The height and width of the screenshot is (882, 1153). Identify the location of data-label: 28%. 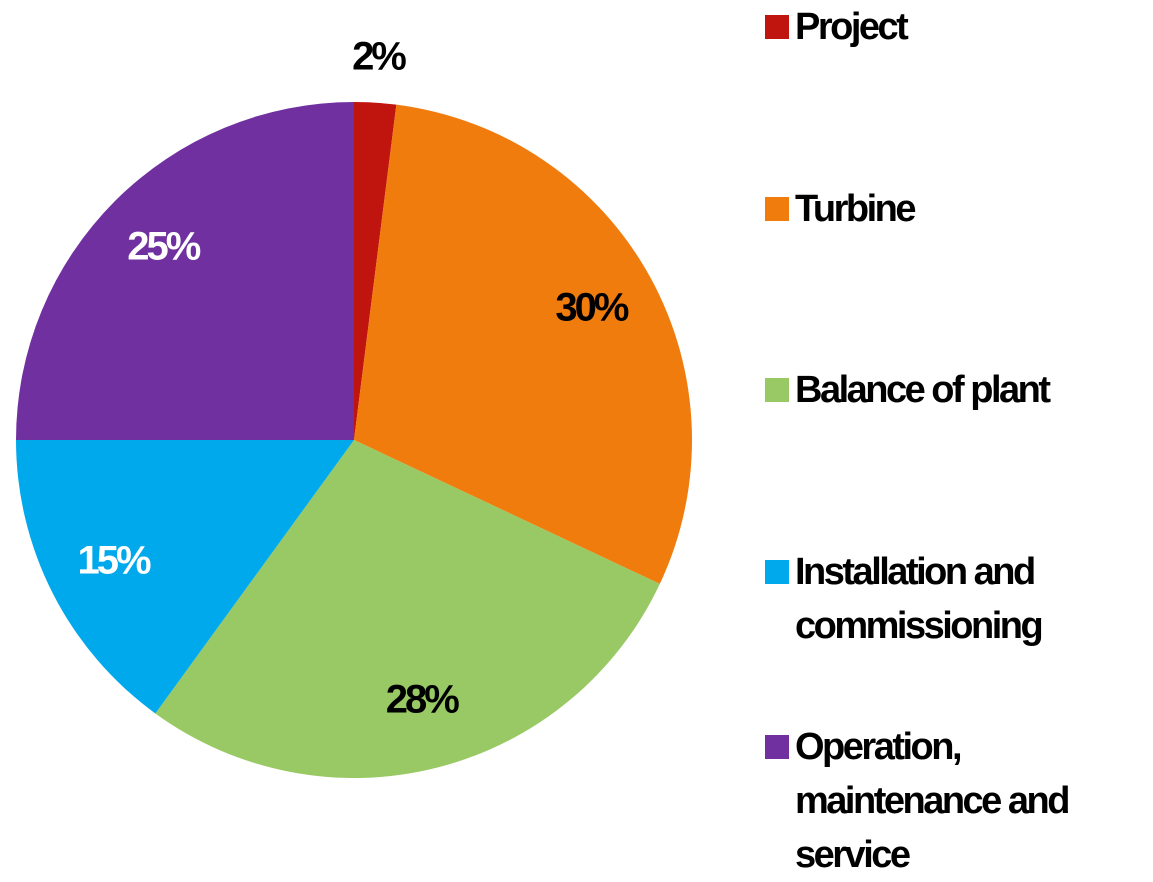
(422, 699).